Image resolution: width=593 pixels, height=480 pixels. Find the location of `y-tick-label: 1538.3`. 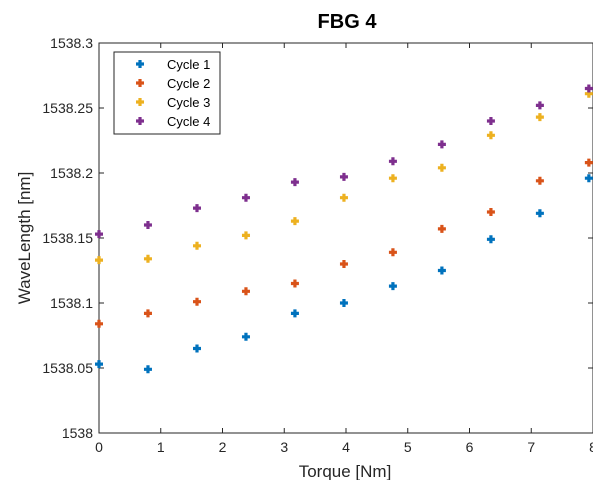

y-tick-label: 1538.3 is located at coordinates (71, 43).